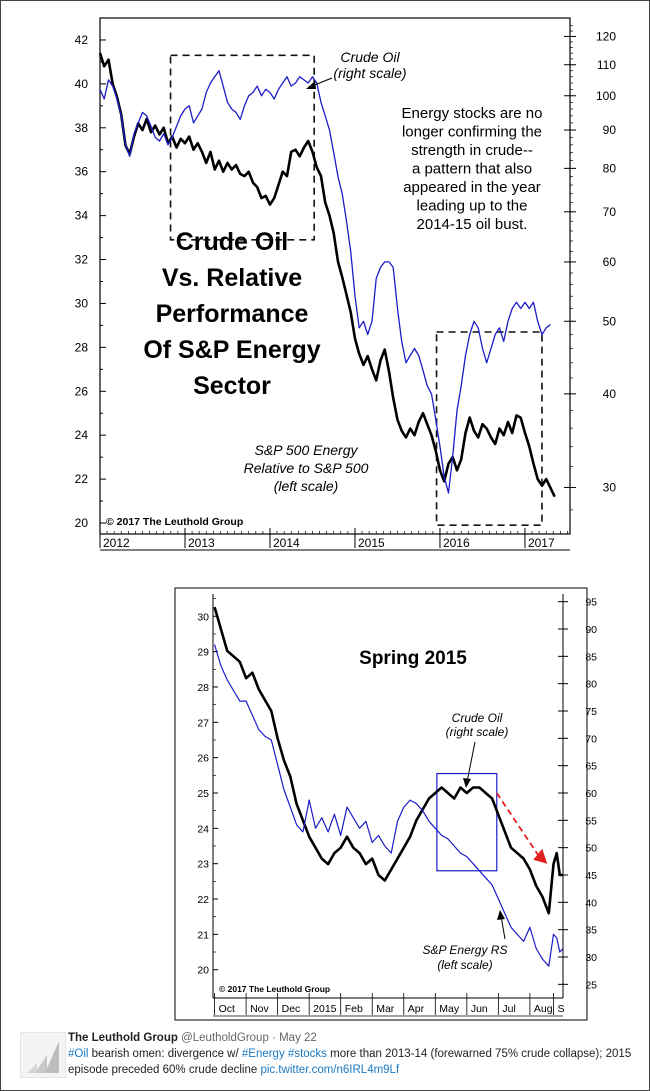 The height and width of the screenshot is (1091, 650). Describe the element at coordinates (263, 1054) in the screenshot. I see `hashtag-energy: #Energy` at that location.